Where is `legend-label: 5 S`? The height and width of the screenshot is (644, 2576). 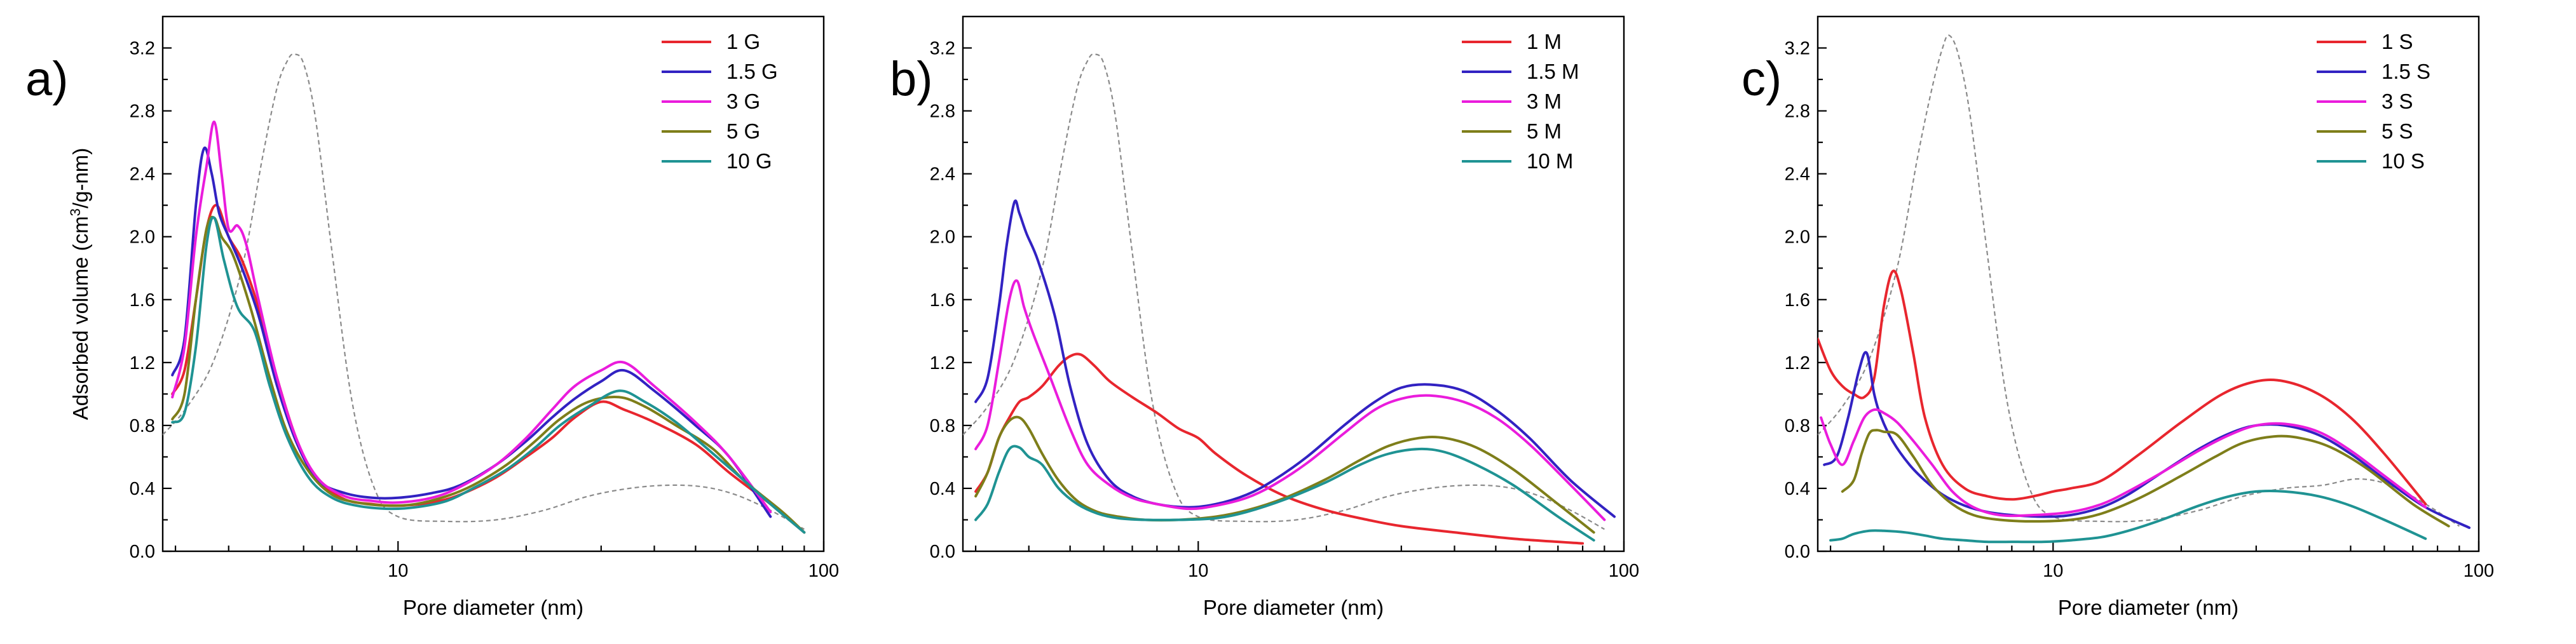 legend-label: 5 S is located at coordinates (2397, 131).